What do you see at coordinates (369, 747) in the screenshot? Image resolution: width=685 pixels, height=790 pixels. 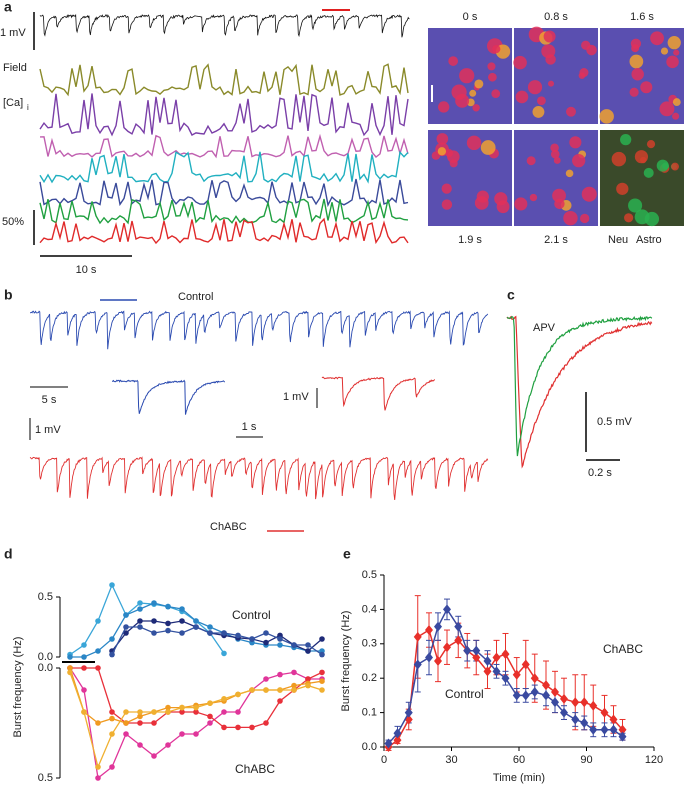 I see `y-tick-label: 0.0` at bounding box center [369, 747].